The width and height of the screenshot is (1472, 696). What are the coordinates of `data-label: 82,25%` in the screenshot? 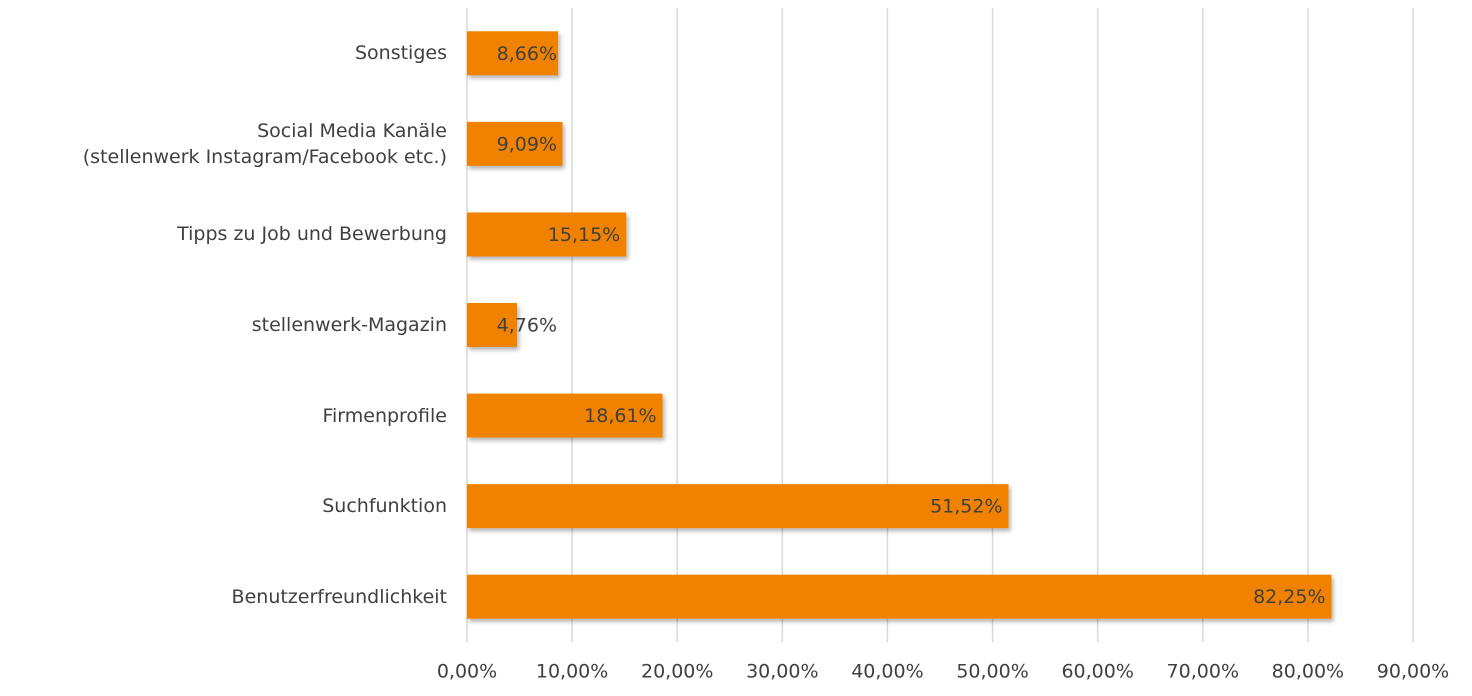 It's located at (1289, 597).